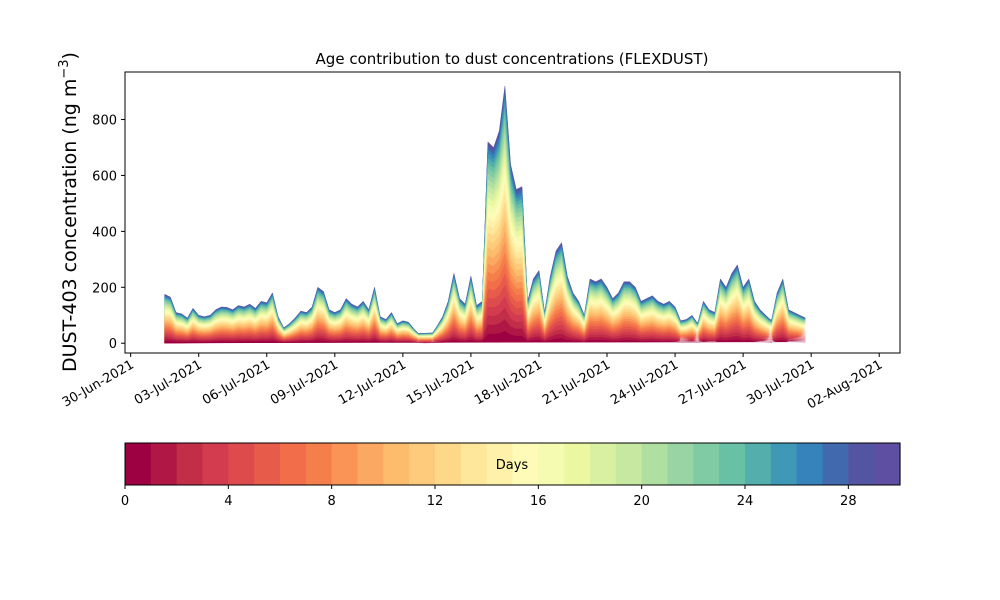 Image resolution: width=1000 pixels, height=600 pixels. Describe the element at coordinates (538, 501) in the screenshot. I see `colorbar-tick-label: 16` at that location.